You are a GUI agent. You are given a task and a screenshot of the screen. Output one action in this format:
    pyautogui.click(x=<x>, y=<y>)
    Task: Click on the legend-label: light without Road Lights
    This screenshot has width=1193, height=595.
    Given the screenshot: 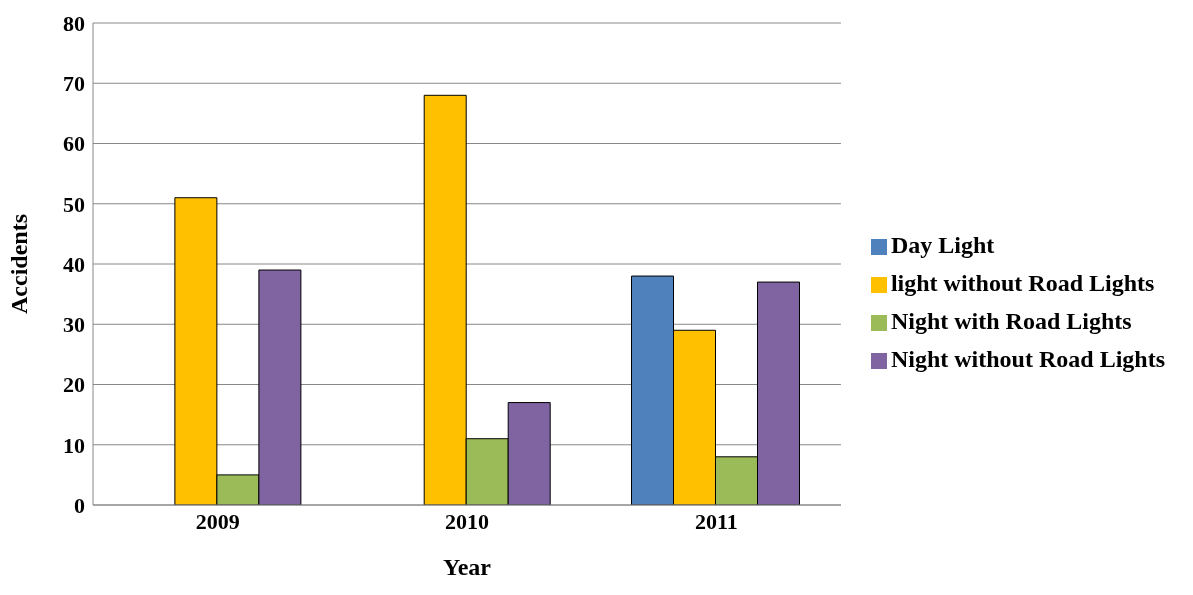 What is the action you would take?
    pyautogui.click(x=1022, y=282)
    